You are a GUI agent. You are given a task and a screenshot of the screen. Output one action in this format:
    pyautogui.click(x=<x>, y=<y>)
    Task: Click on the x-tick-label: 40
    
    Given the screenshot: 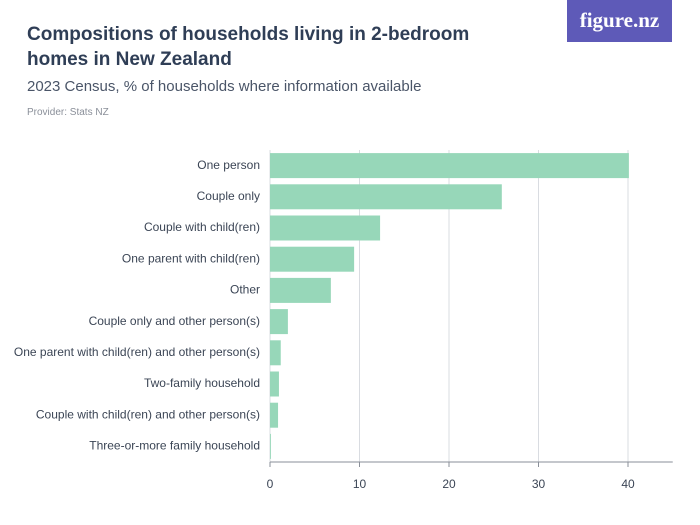 What is the action you would take?
    pyautogui.click(x=628, y=484)
    